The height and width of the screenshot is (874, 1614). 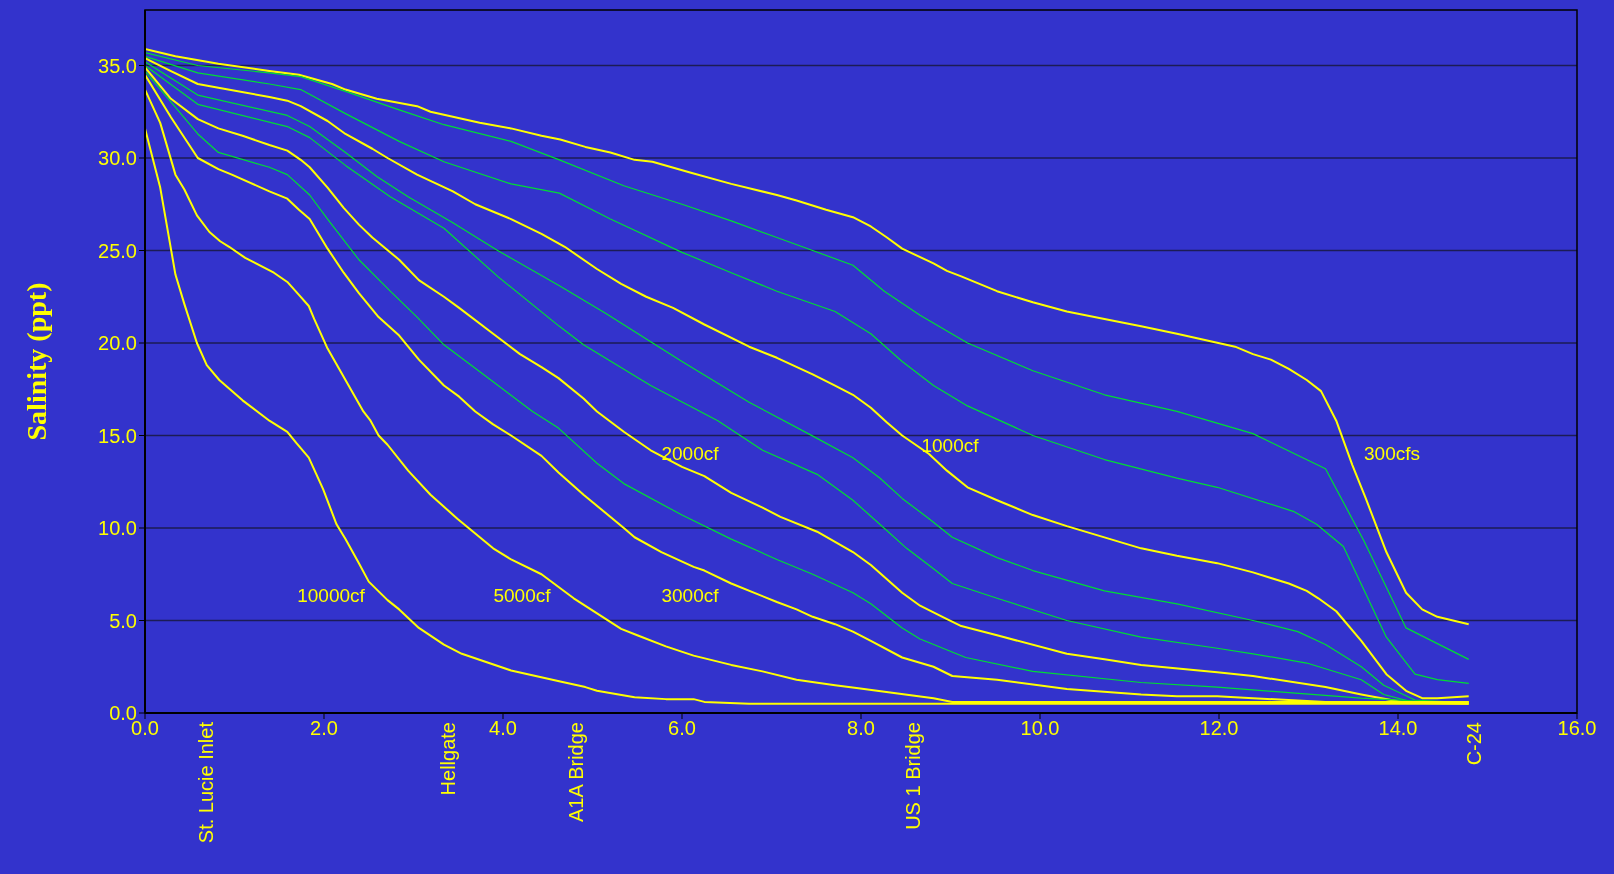 I want to click on series-label: 1000cf, so click(x=950, y=445).